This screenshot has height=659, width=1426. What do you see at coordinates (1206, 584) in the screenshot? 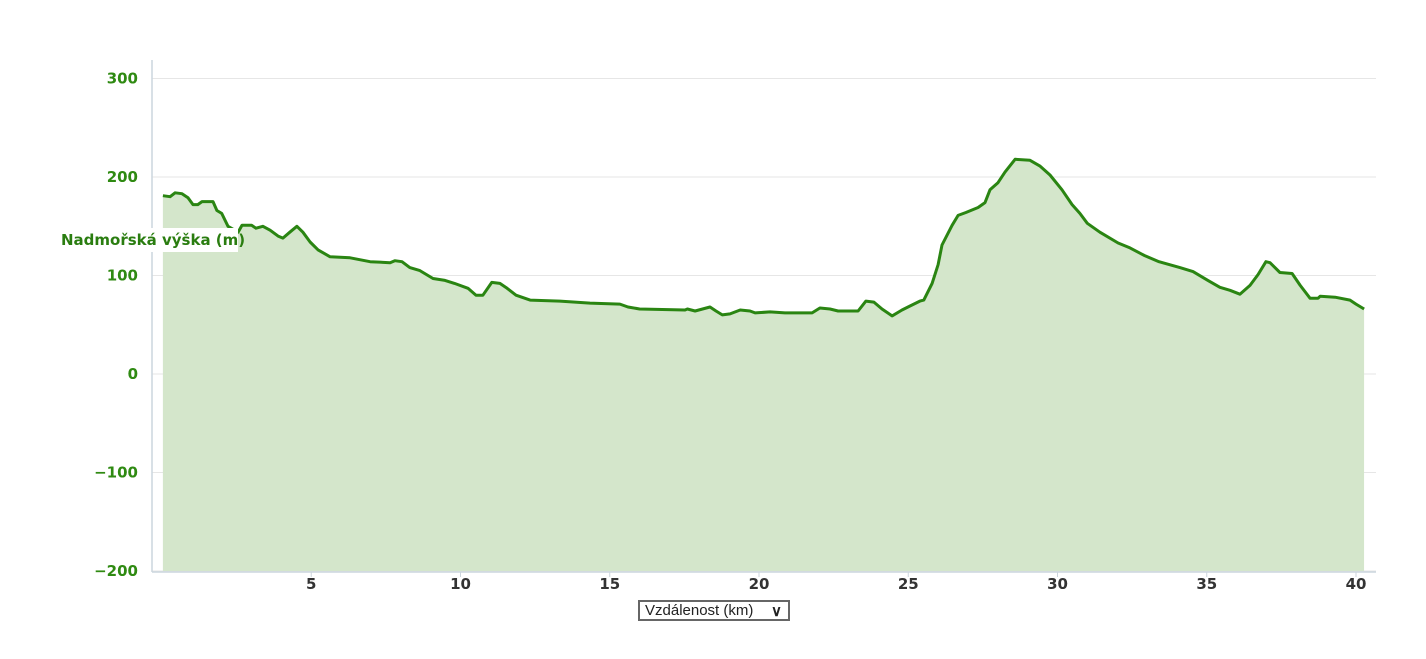
I see `x-tick-label: 35` at bounding box center [1206, 584].